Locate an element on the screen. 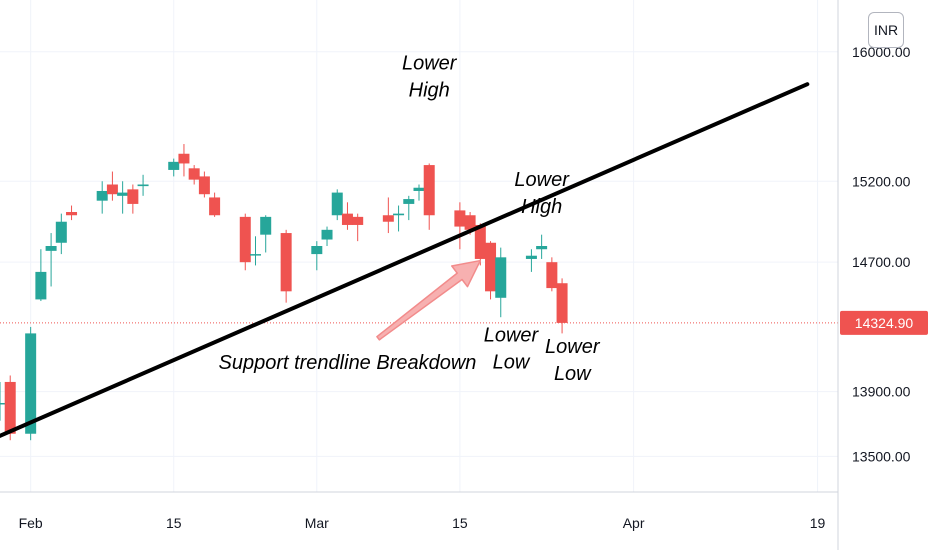  annotation-line: Support trendline Breakdown is located at coordinates (347, 363).